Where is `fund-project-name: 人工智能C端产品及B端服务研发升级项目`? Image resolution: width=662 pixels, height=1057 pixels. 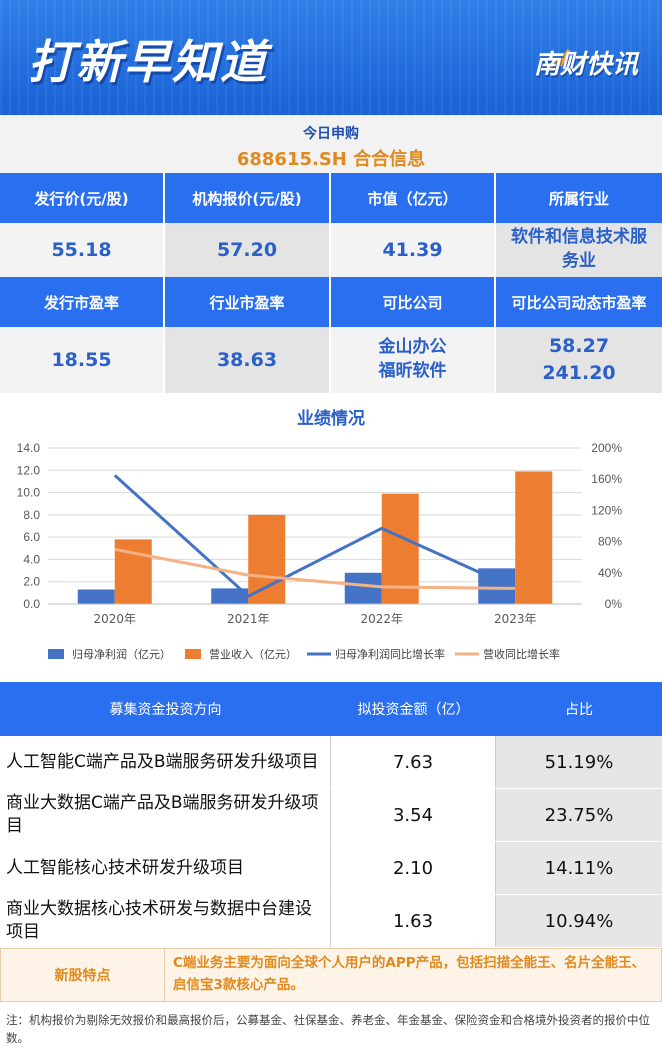 fund-project-name: 人工智能C端产品及B端服务研发升级项目 is located at coordinates (165, 762).